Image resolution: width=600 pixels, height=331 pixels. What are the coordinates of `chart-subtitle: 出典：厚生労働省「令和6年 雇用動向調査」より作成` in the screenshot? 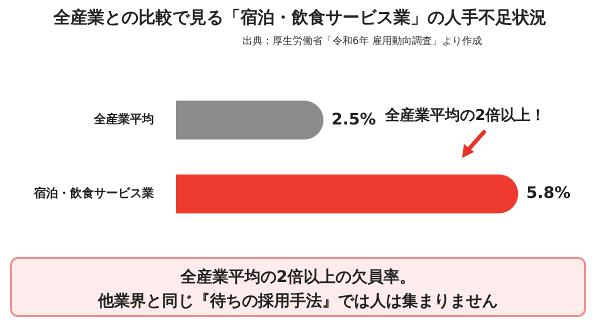 It's located at (362, 41).